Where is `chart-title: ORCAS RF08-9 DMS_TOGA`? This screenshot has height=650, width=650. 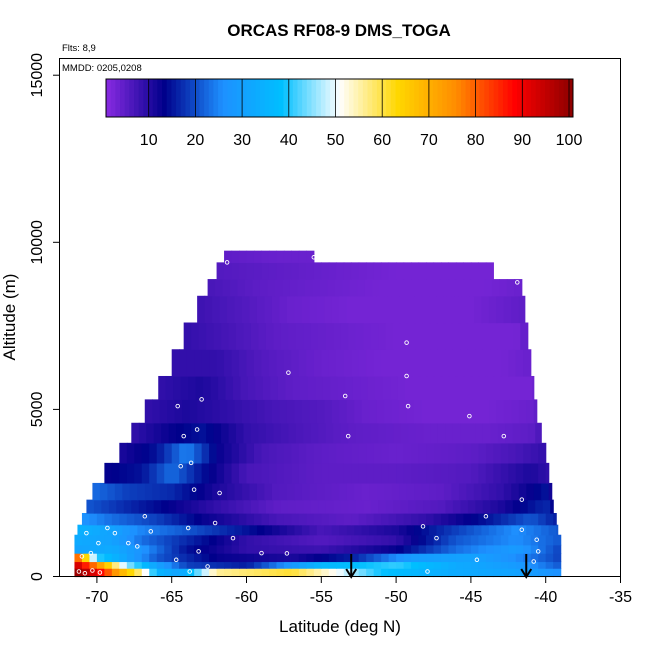 chart-title: ORCAS RF08-9 DMS_TOGA is located at coordinates (339, 30).